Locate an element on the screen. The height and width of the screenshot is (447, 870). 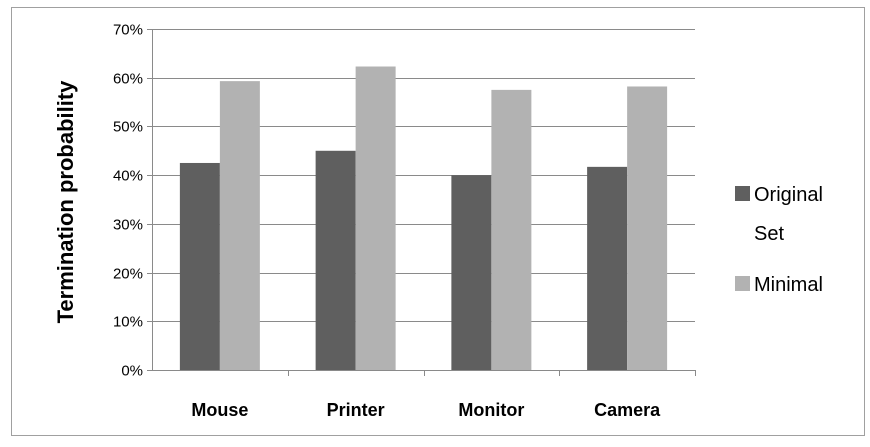
bar-original-set-printer is located at coordinates (335, 260).